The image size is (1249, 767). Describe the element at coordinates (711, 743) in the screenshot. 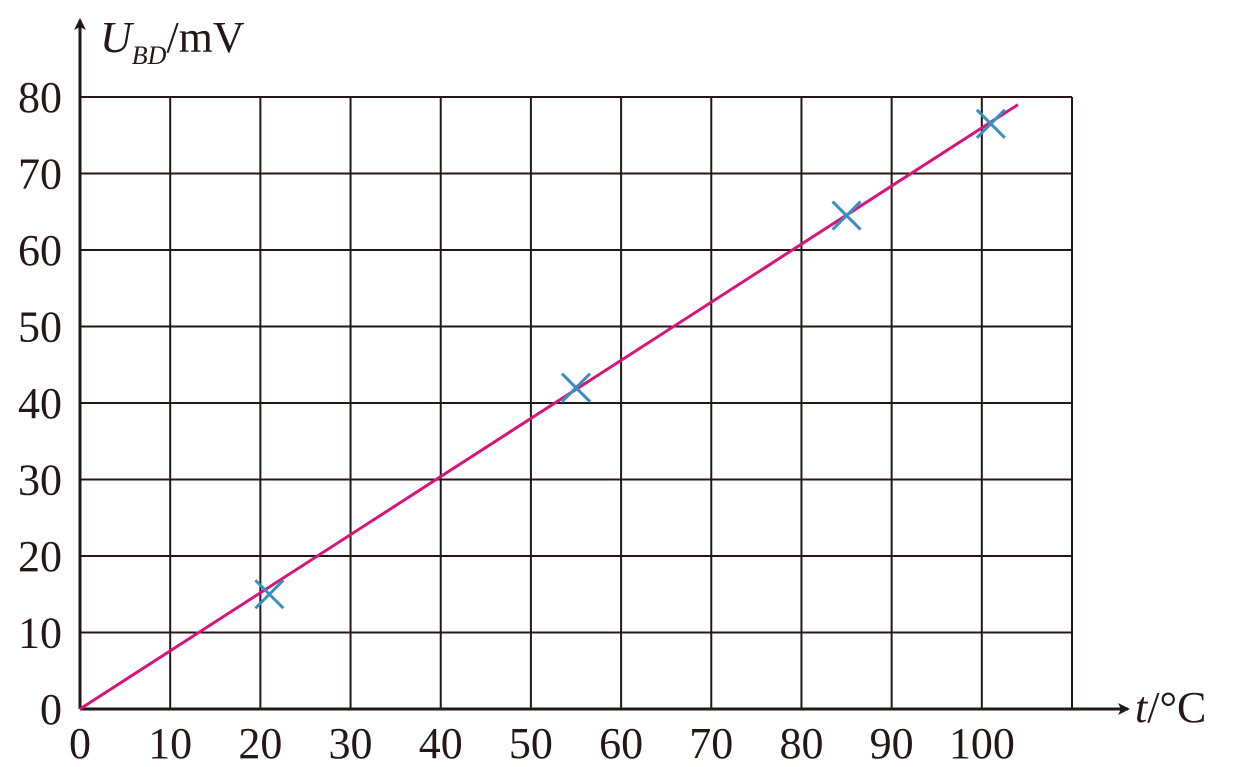

I see `x-tick-label: 70` at that location.